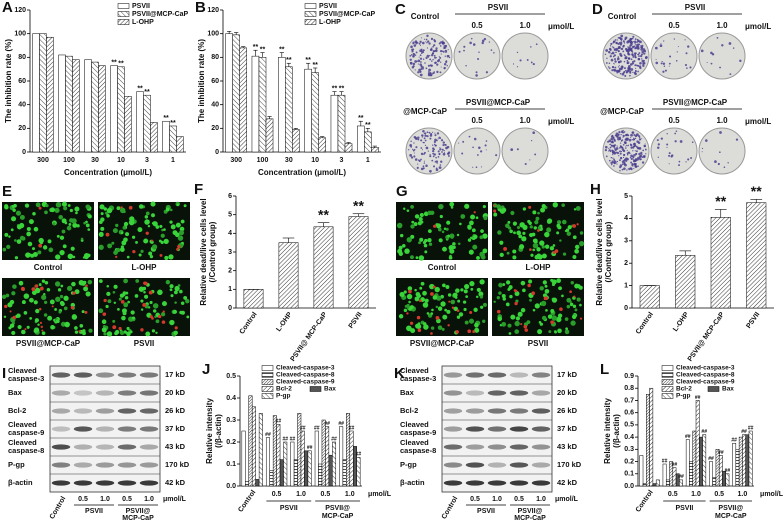  What do you see at coordinates (486, 511) in the screenshot?
I see `group-label: PSVII` at bounding box center [486, 511].